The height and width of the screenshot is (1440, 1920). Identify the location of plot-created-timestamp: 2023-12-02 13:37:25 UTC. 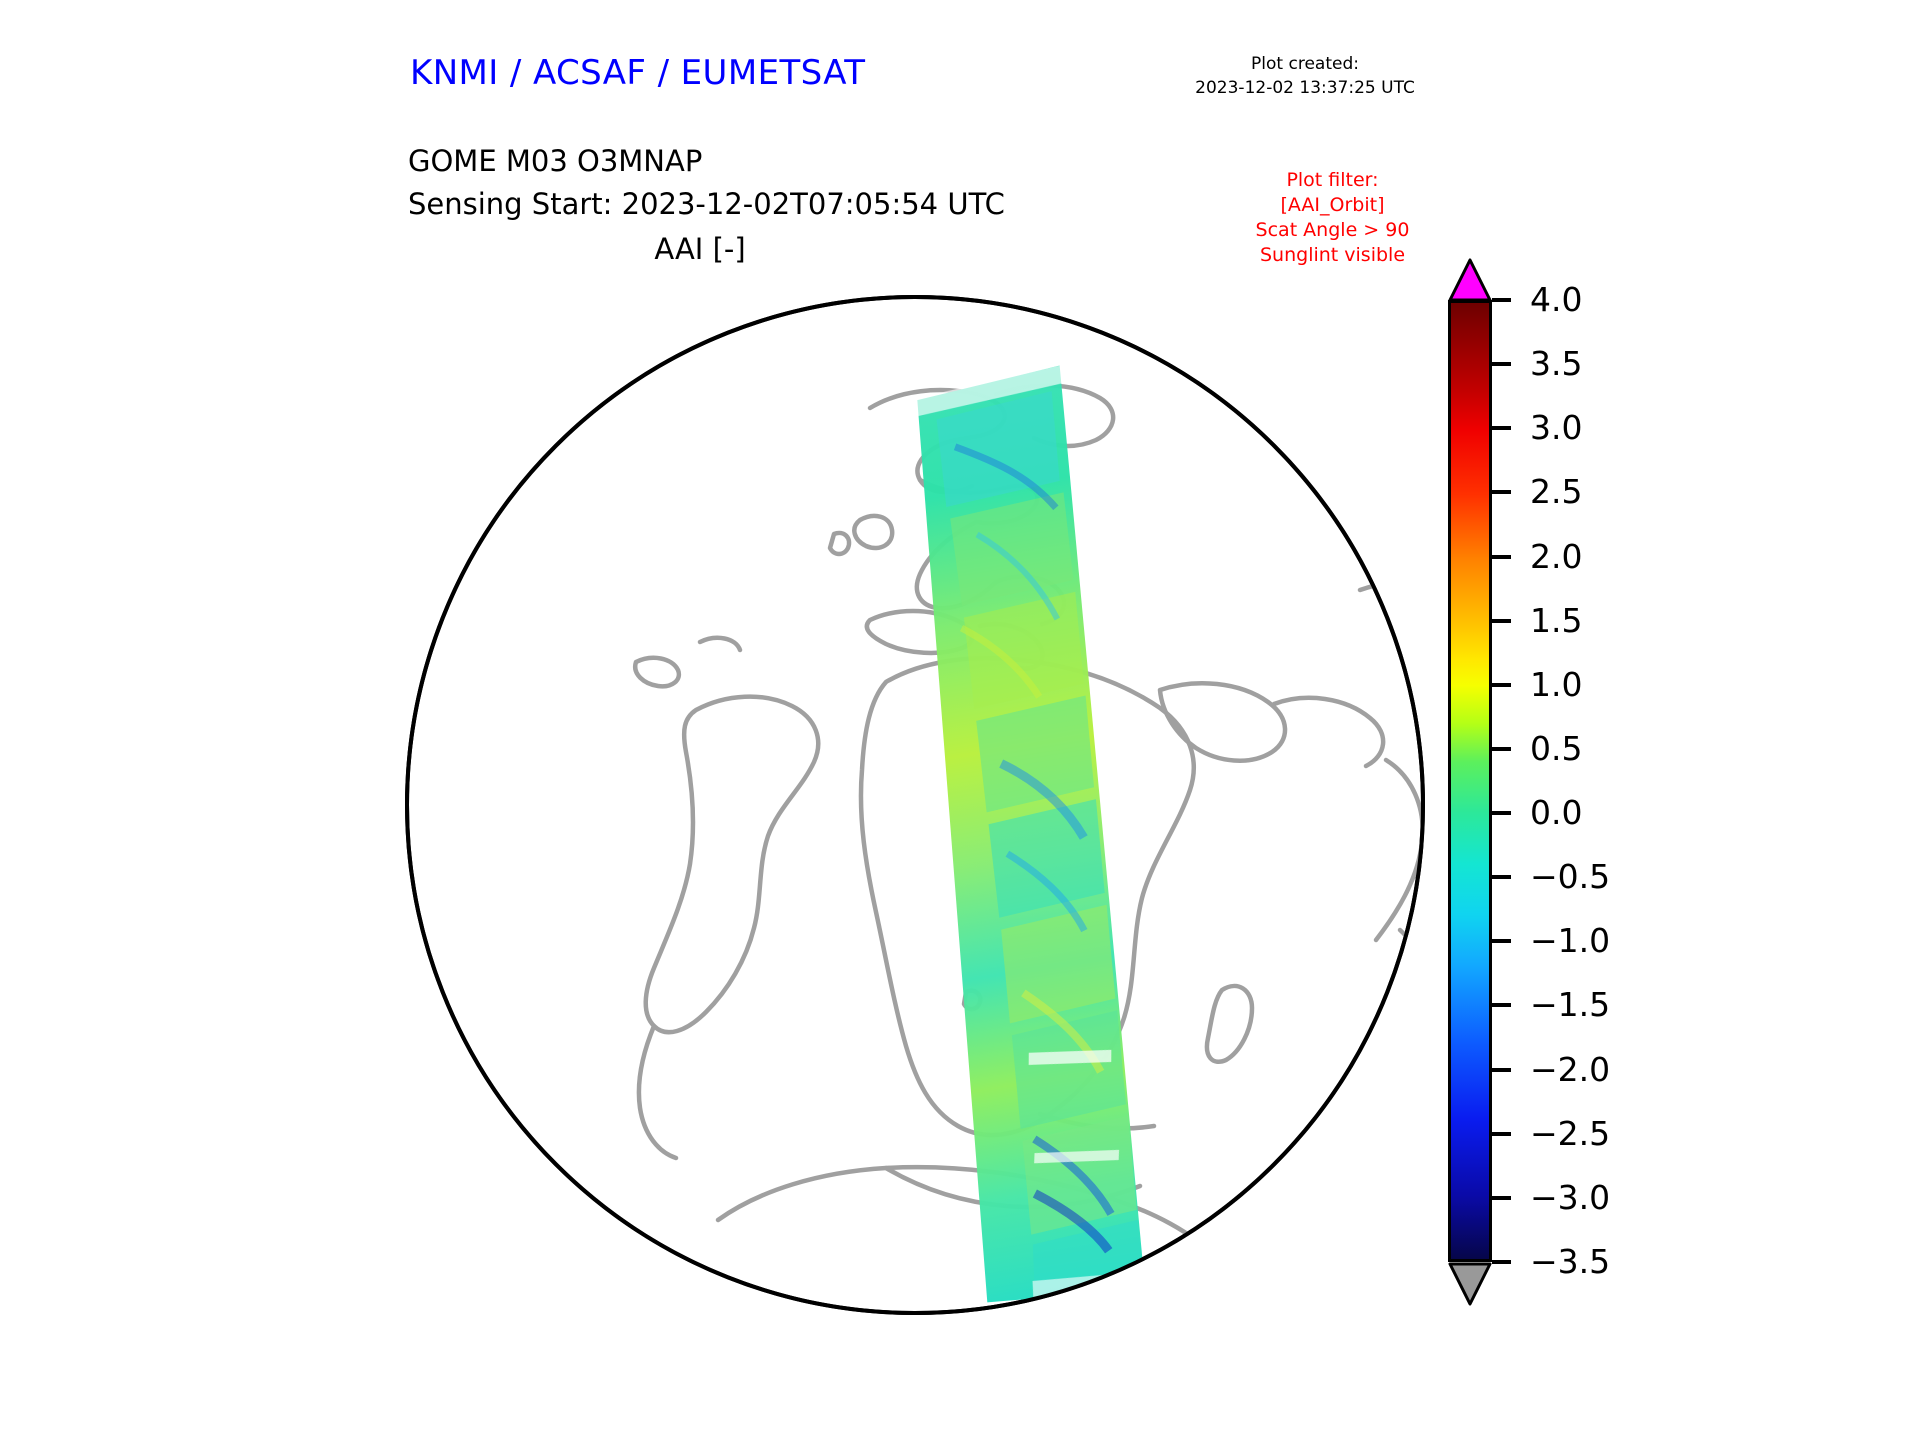
(1305, 88).